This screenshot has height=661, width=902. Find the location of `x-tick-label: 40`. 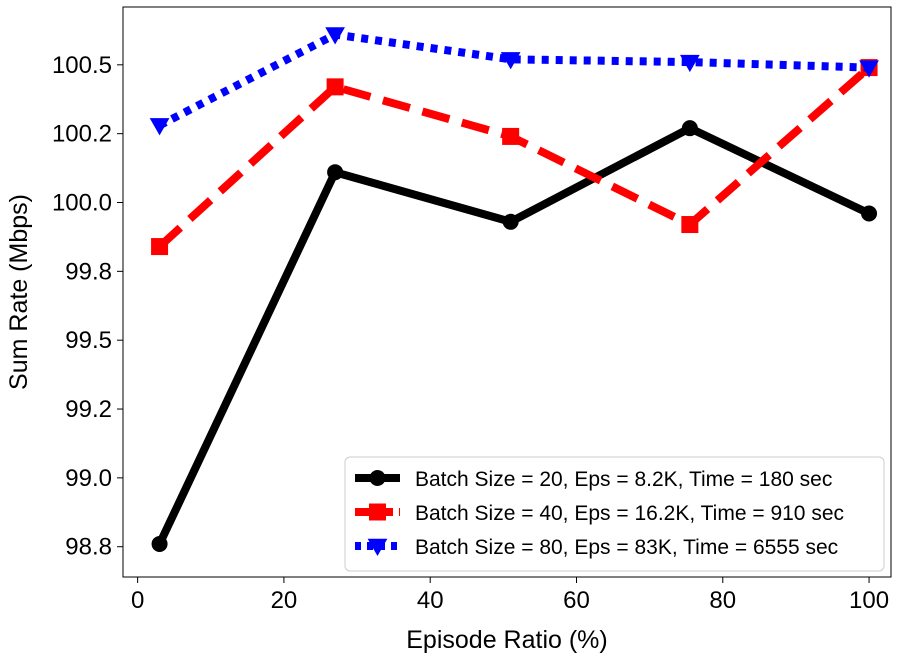

x-tick-label: 40 is located at coordinates (430, 600).